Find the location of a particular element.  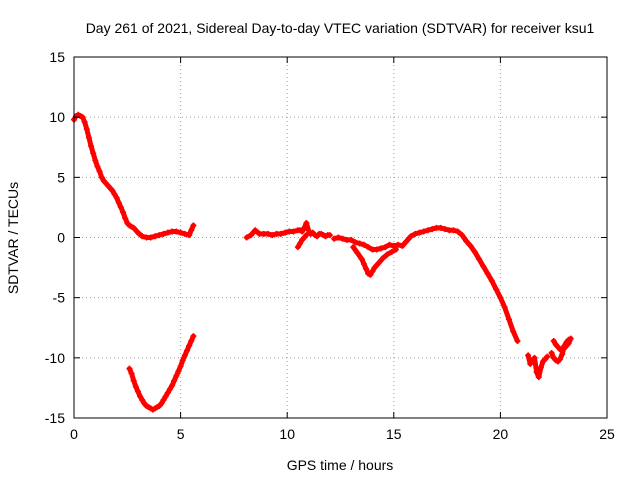

x-tick-label: 5 is located at coordinates (181, 434).